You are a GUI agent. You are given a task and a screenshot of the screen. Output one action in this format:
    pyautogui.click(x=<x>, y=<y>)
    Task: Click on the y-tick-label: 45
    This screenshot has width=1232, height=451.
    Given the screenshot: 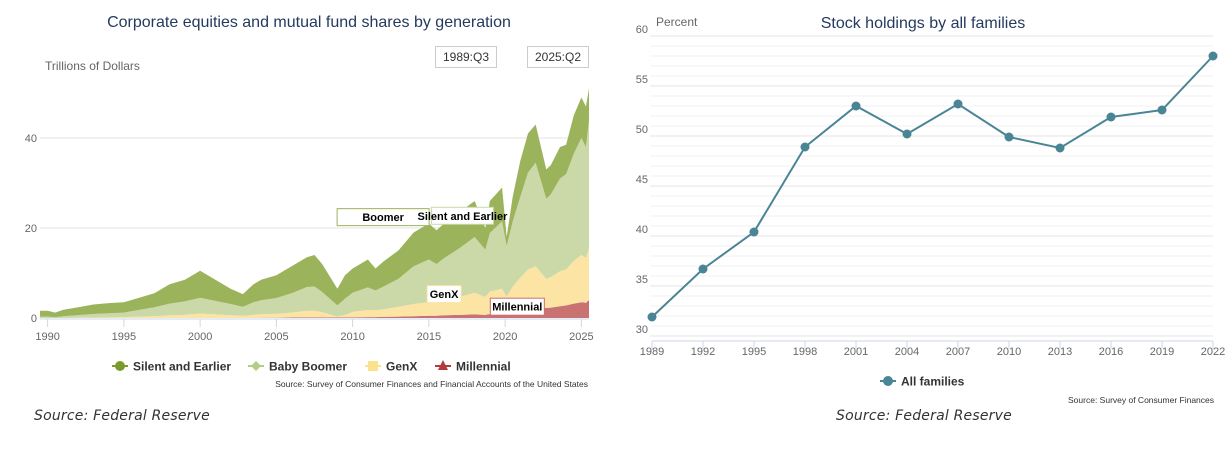 What is the action you would take?
    pyautogui.click(x=642, y=180)
    